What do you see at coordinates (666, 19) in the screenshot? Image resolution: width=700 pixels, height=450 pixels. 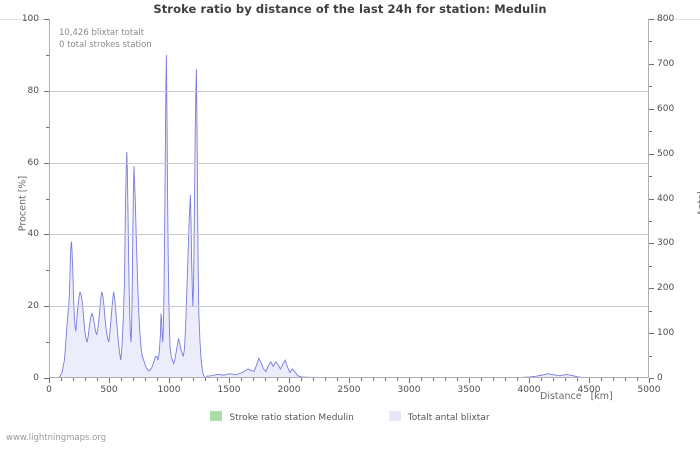 I see `y-right-label-800: 800` at bounding box center [666, 19].